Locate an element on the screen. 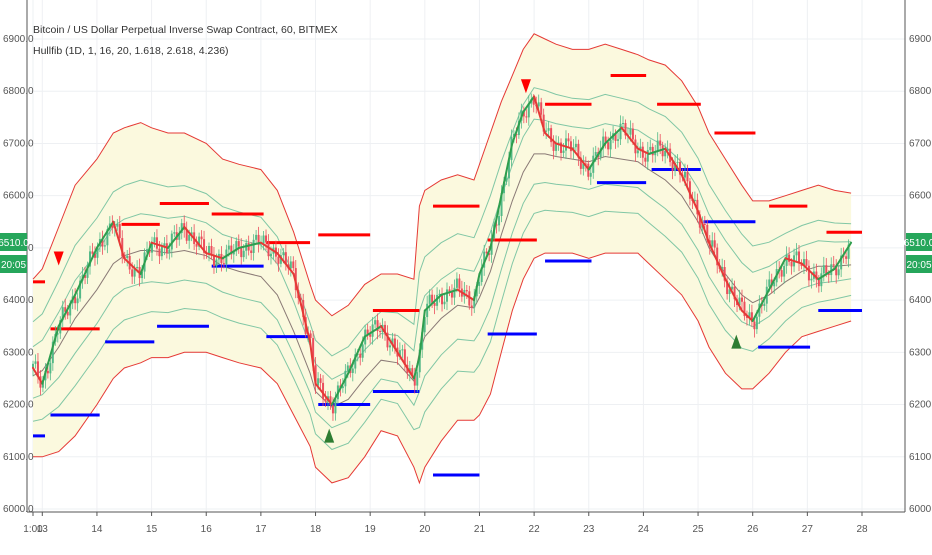 The width and height of the screenshot is (932, 555). y-tick-label-left: 6200.0 is located at coordinates (18, 405).